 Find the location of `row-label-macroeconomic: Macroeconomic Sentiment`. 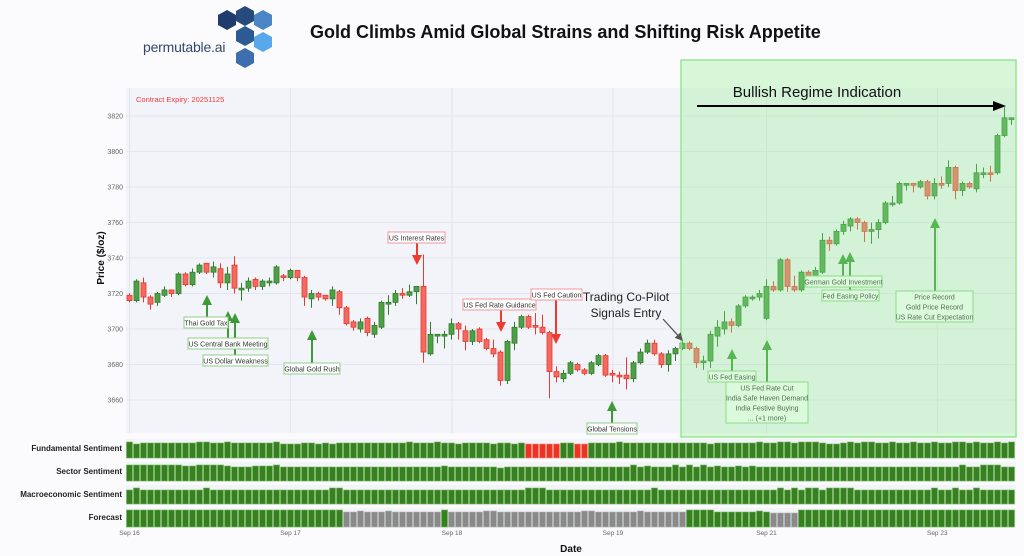

row-label-macroeconomic: Macroeconomic Sentiment is located at coordinates (71, 494).